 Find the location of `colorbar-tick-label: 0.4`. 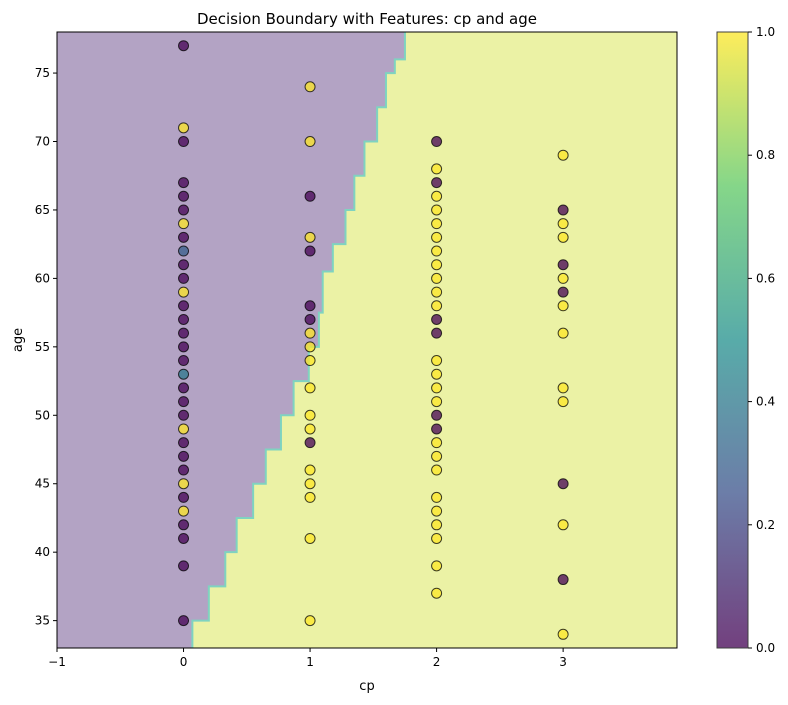

colorbar-tick-label: 0.4 is located at coordinates (765, 402).